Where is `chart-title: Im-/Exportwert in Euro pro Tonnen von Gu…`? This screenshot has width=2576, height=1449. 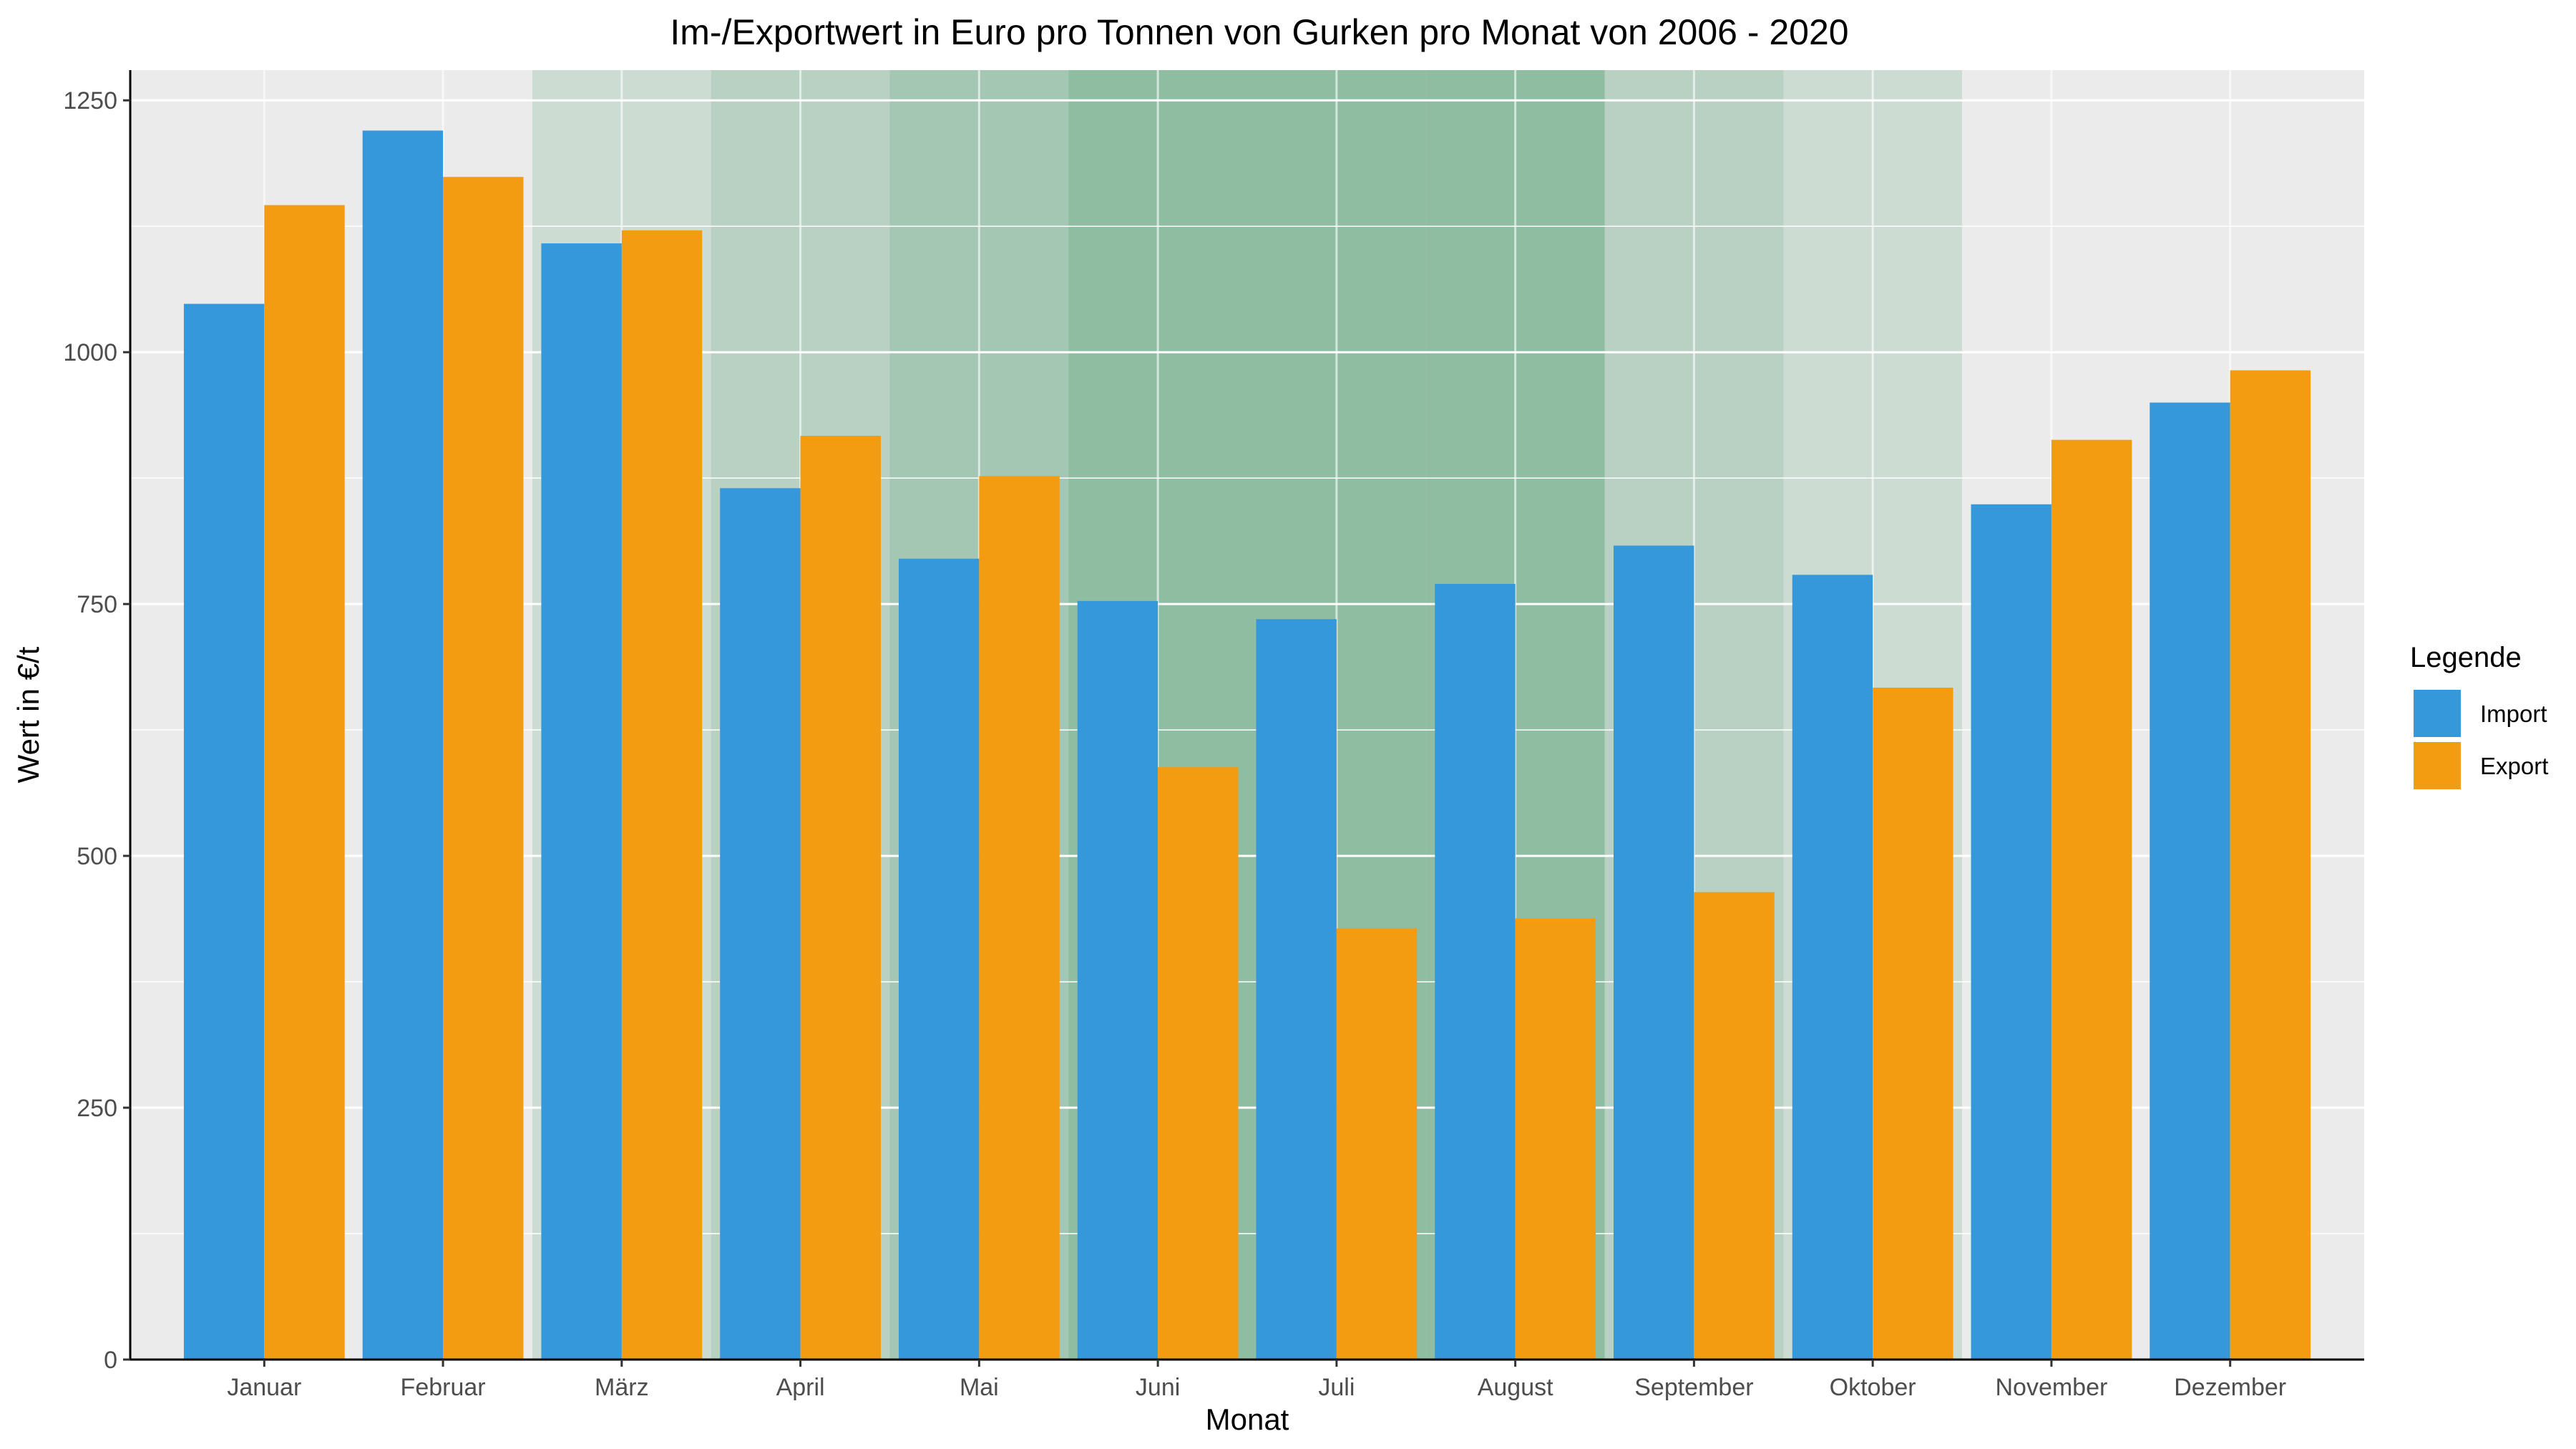 chart-title: Im-/Exportwert in Euro pro Tonnen von Gu… is located at coordinates (1259, 32).